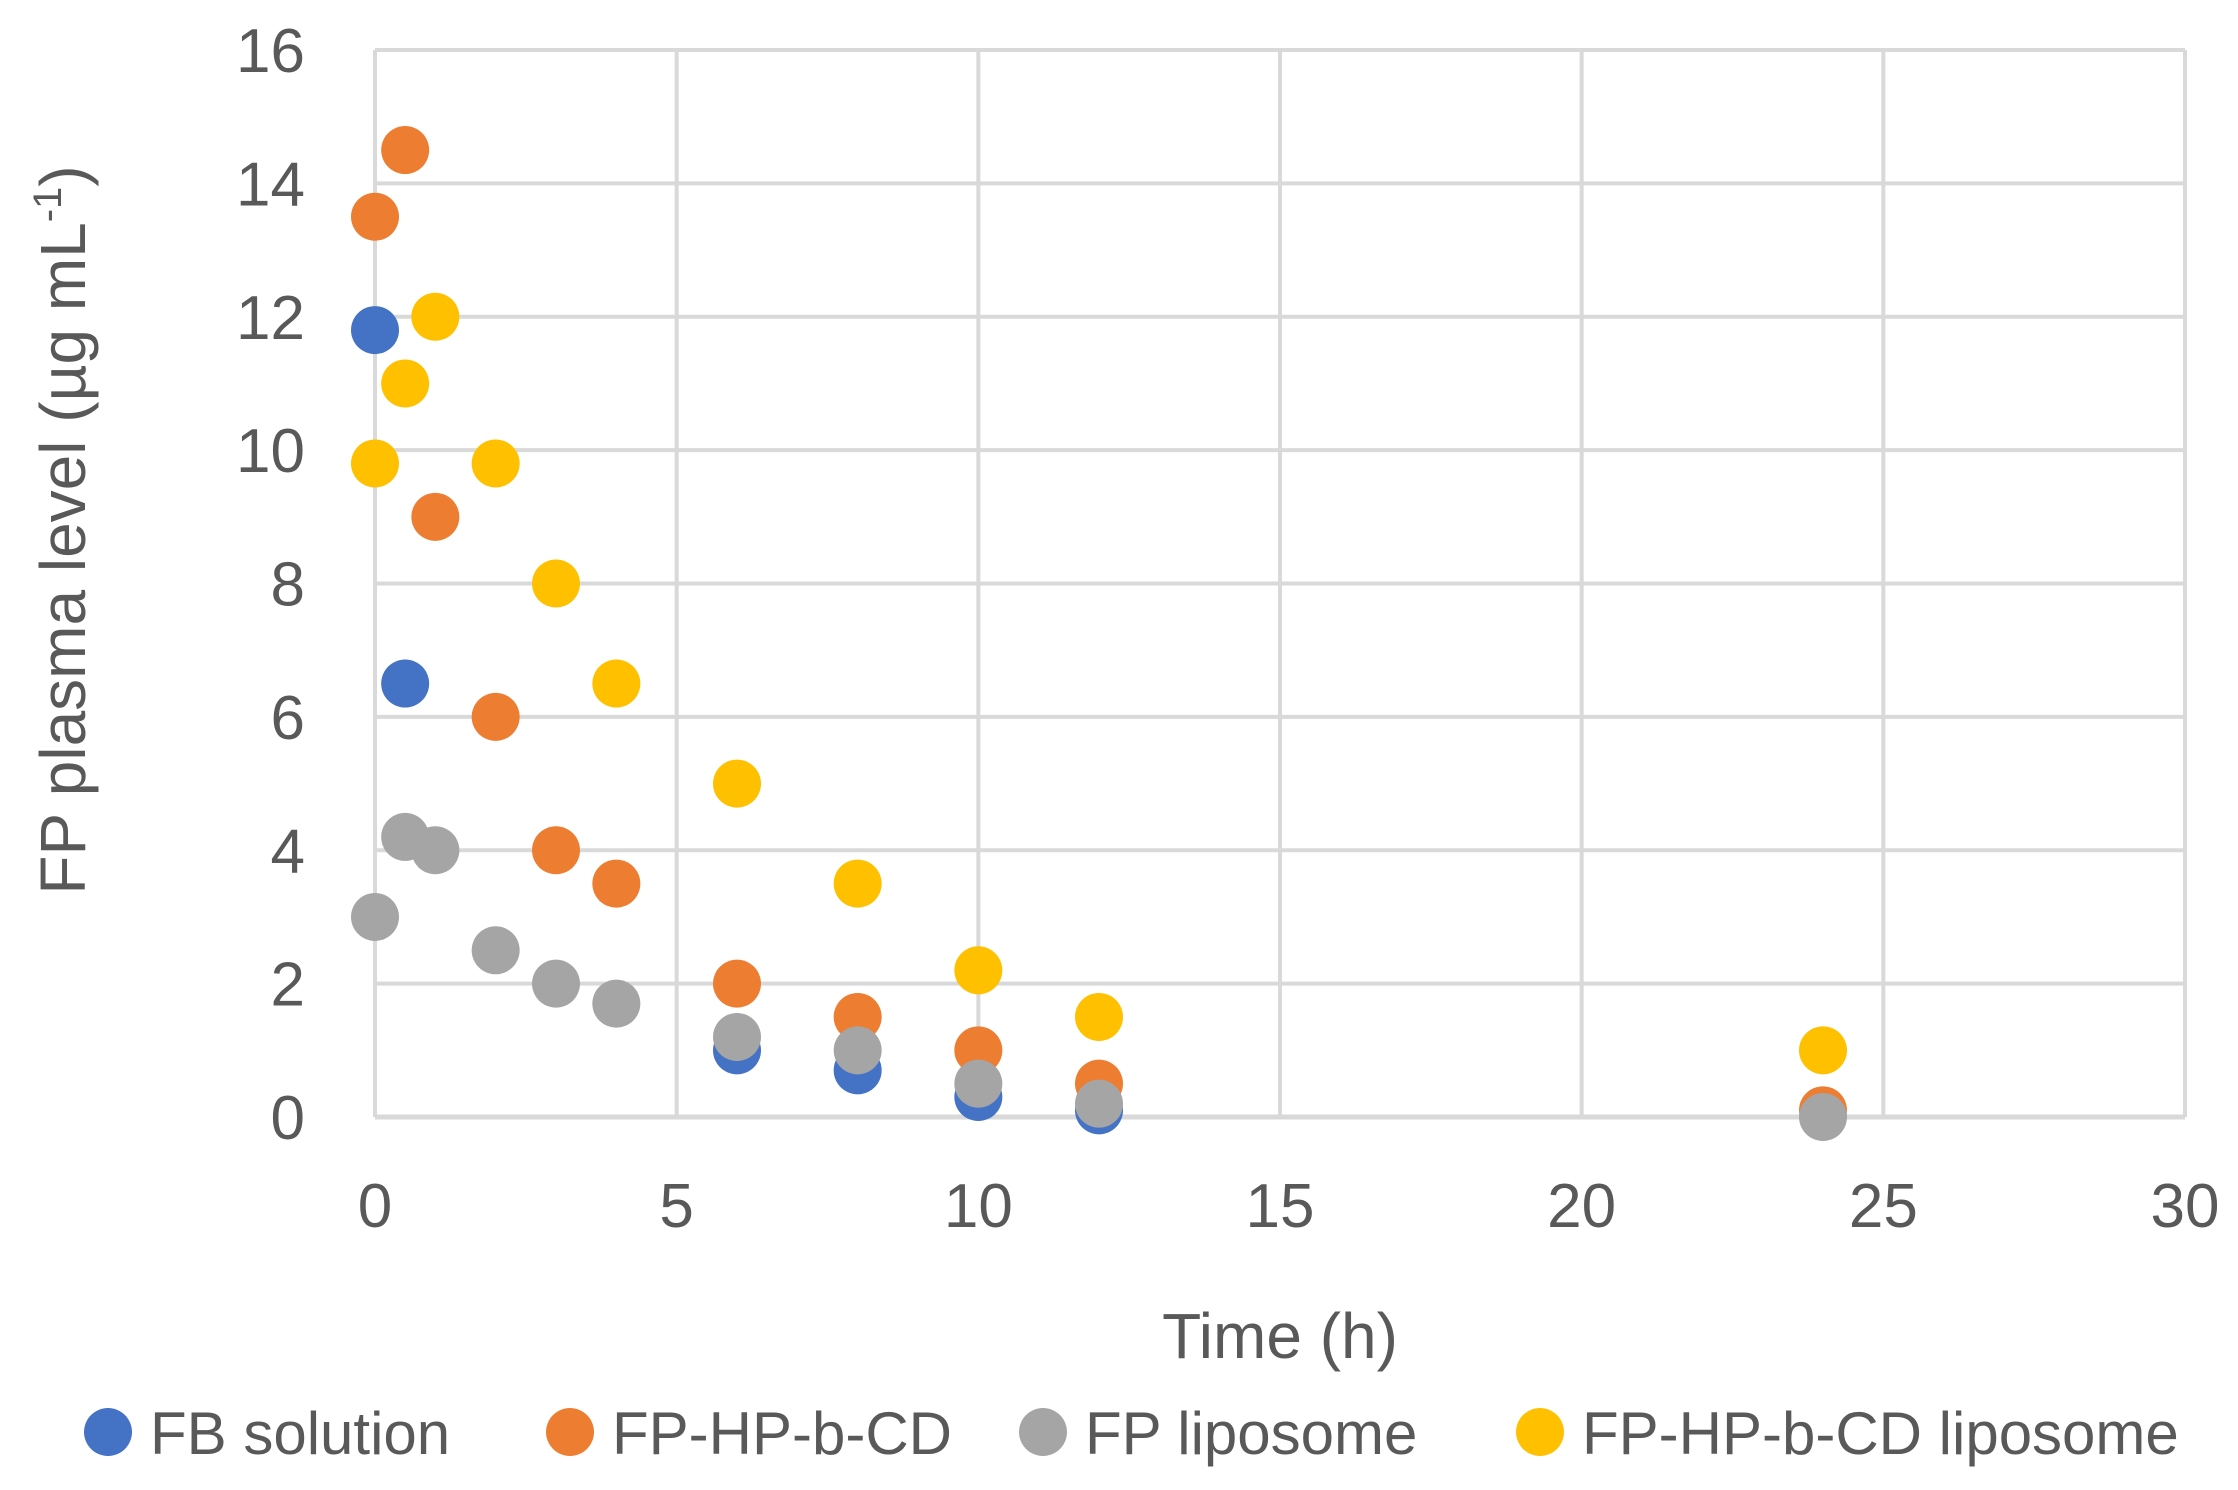  I want to click on y-tick-label-4: 4, so click(288, 851).